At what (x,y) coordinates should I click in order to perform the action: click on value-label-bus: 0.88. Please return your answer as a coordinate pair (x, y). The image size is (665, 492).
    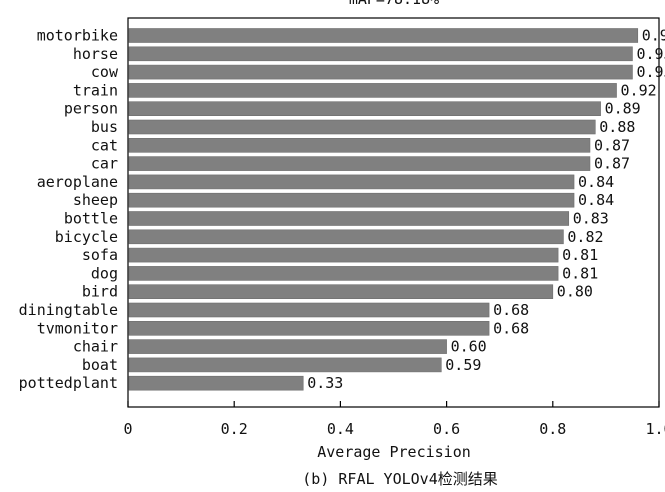
    Looking at the image, I should click on (617, 127).